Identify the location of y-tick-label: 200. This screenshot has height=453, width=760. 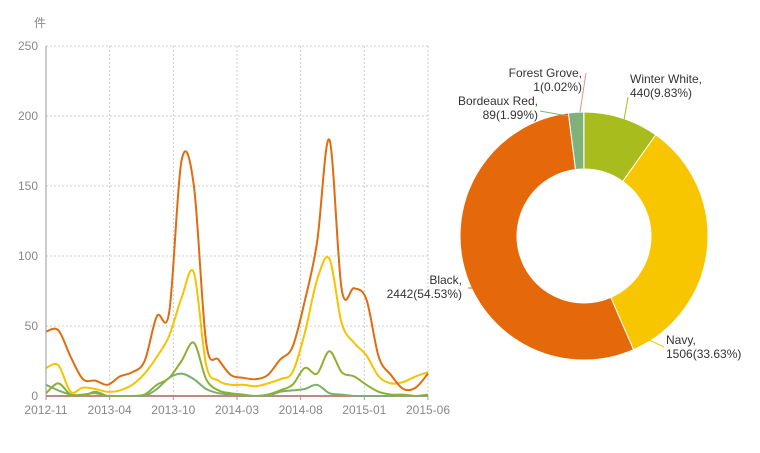
(28, 116).